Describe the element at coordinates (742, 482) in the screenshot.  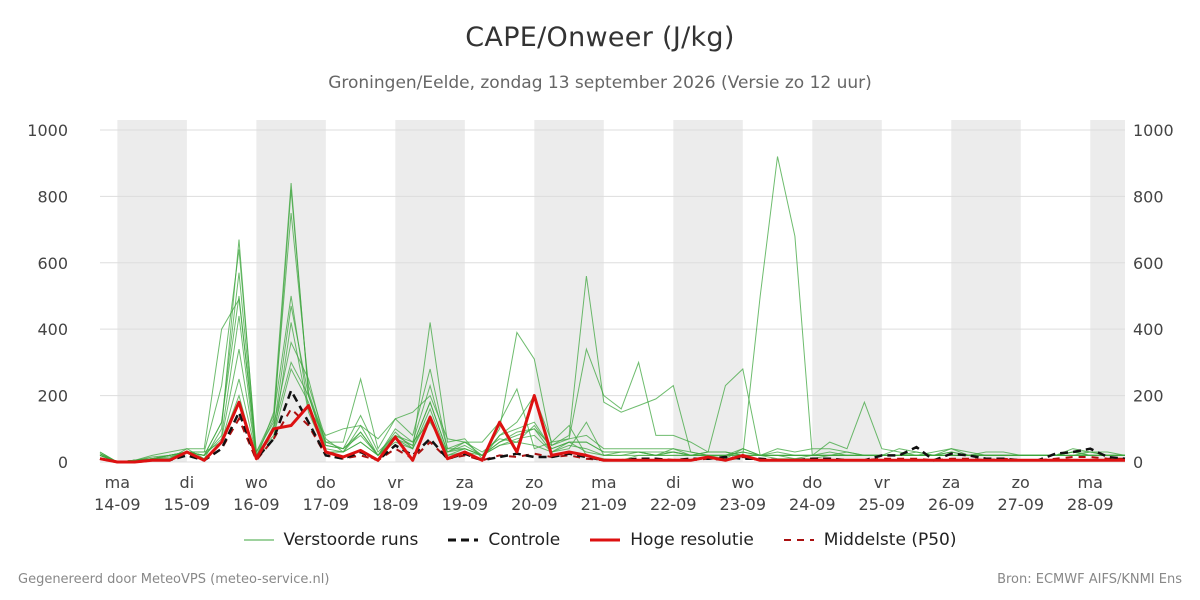
I see `x-tick-day-9: wo` at that location.